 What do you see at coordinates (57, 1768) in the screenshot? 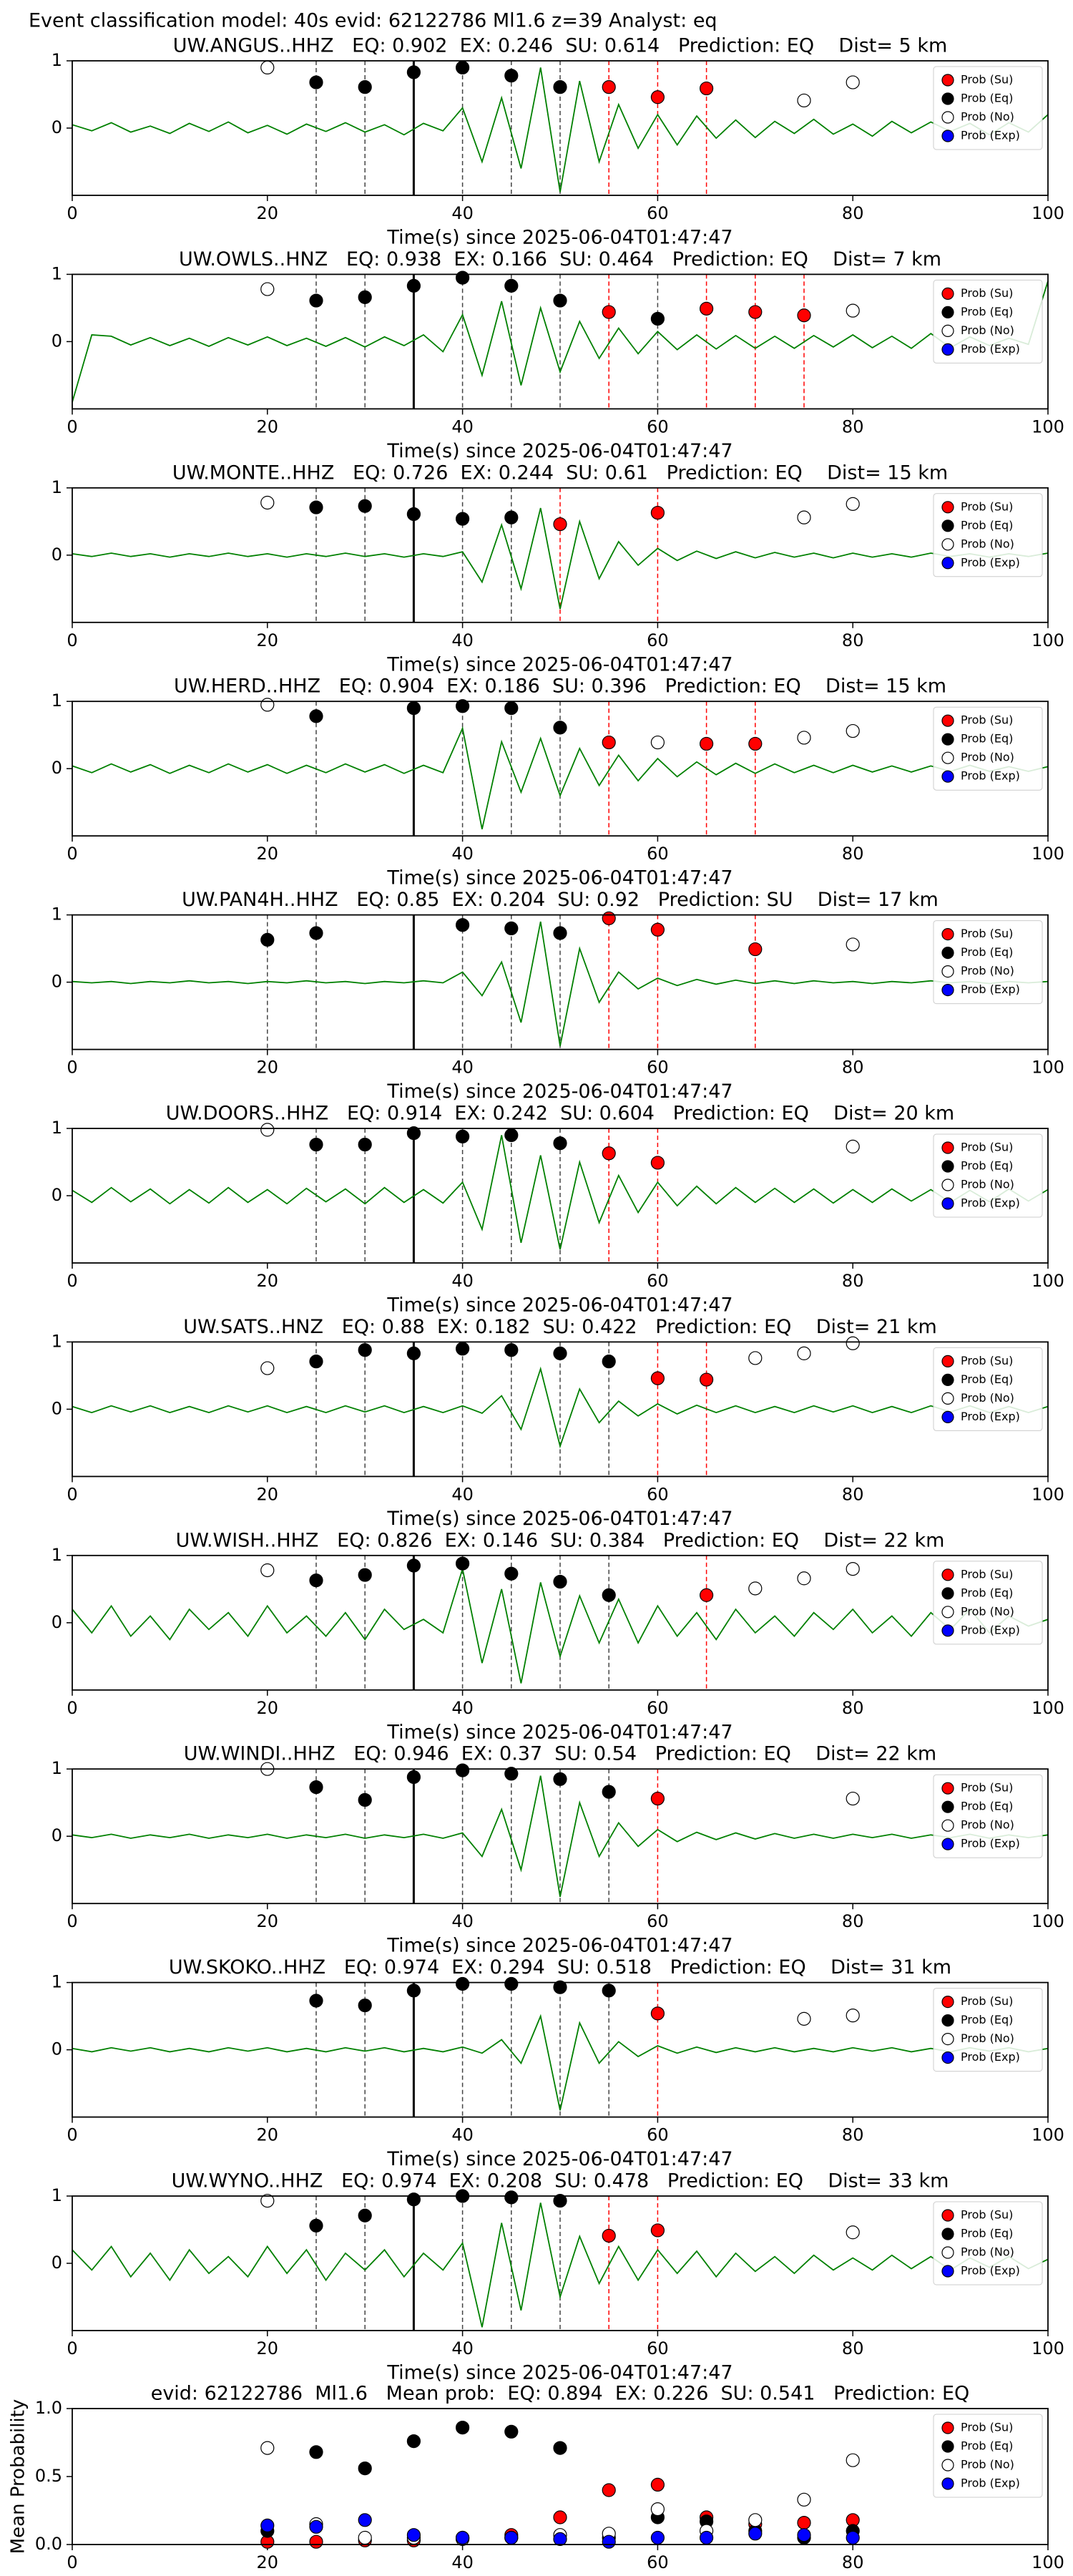
I see `y-tick-label: 1` at bounding box center [57, 1768].